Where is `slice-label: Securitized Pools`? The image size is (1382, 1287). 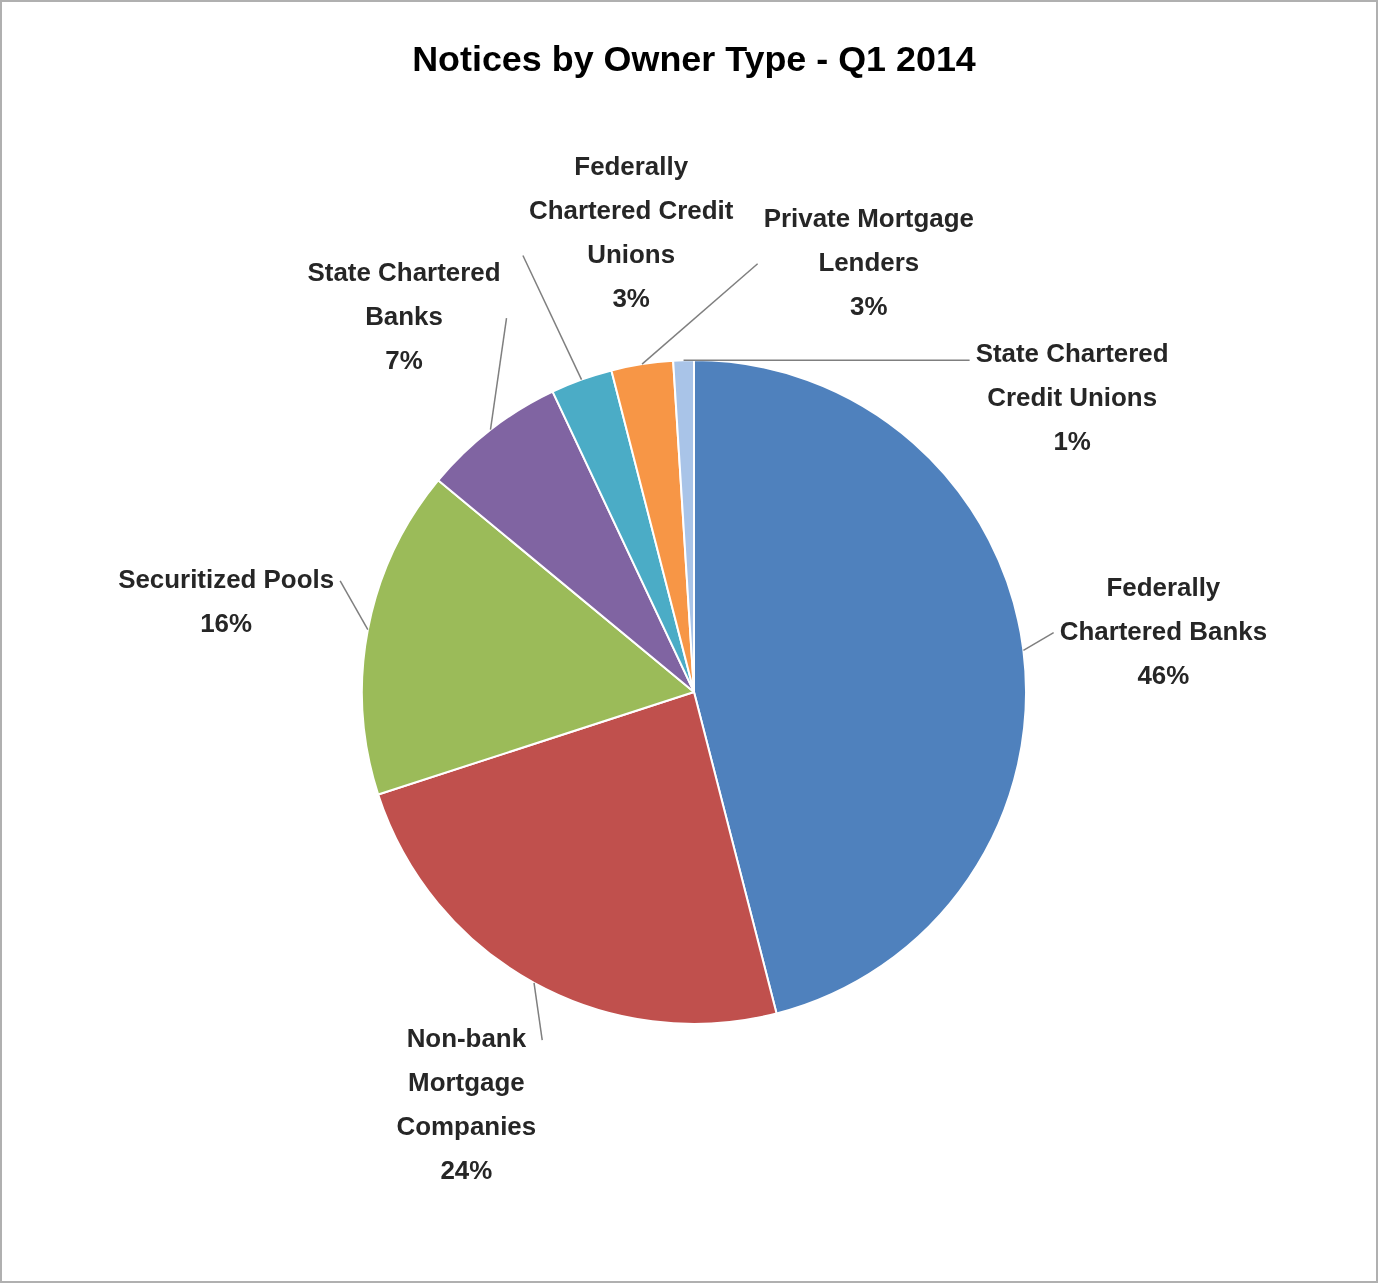 slice-label: Securitized Pools is located at coordinates (226, 578).